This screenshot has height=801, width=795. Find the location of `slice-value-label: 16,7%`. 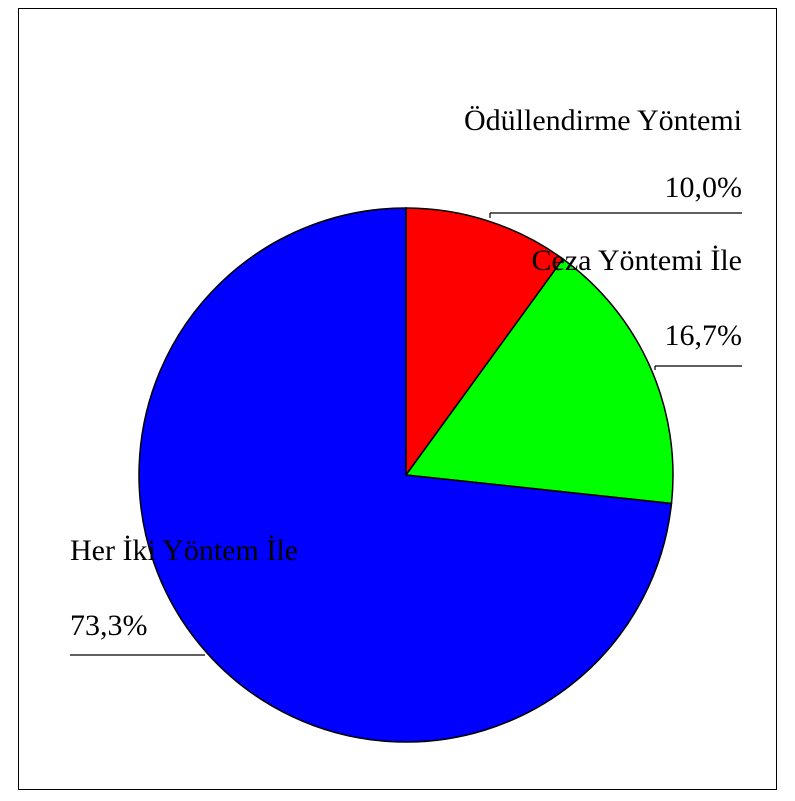

slice-value-label: 16,7% is located at coordinates (704, 335).